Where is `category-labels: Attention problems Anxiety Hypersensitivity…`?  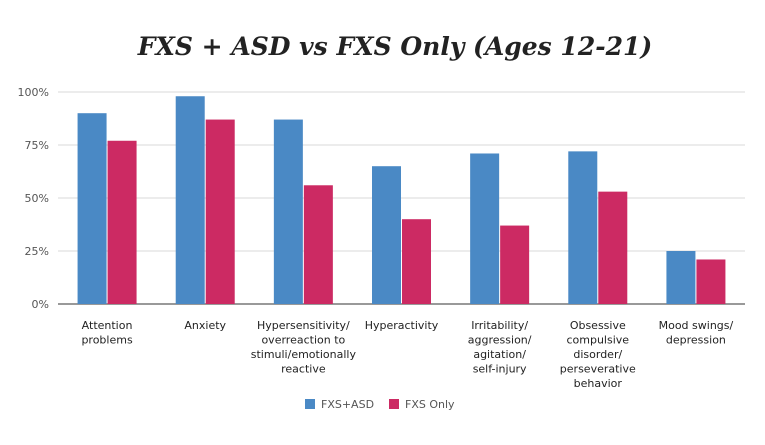
category-labels: Attention problems Anxiety Hypersensitivity… is located at coordinates (407, 354).